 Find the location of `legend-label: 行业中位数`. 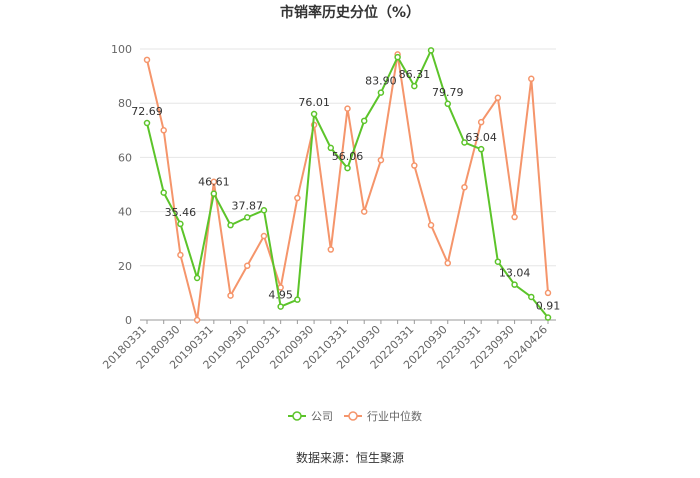

legend-label: 行业中位数 is located at coordinates (394, 416).